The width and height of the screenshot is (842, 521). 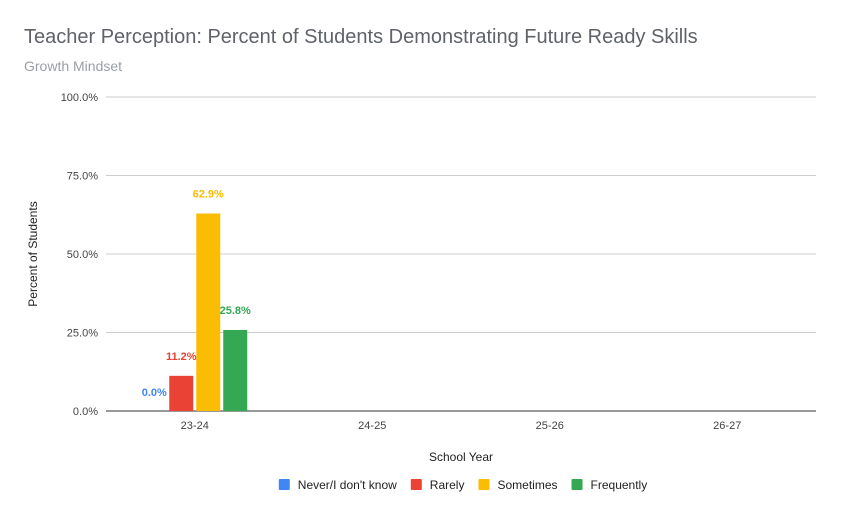 What do you see at coordinates (372, 426) in the screenshot?
I see `x-tick-label: 24-25` at bounding box center [372, 426].